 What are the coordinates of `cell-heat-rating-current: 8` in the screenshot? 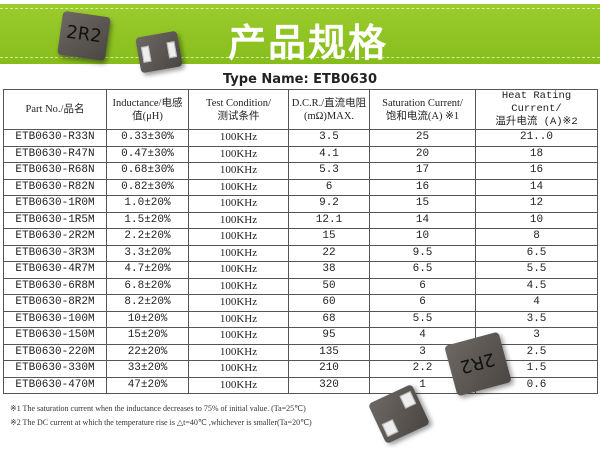 It's located at (536, 237).